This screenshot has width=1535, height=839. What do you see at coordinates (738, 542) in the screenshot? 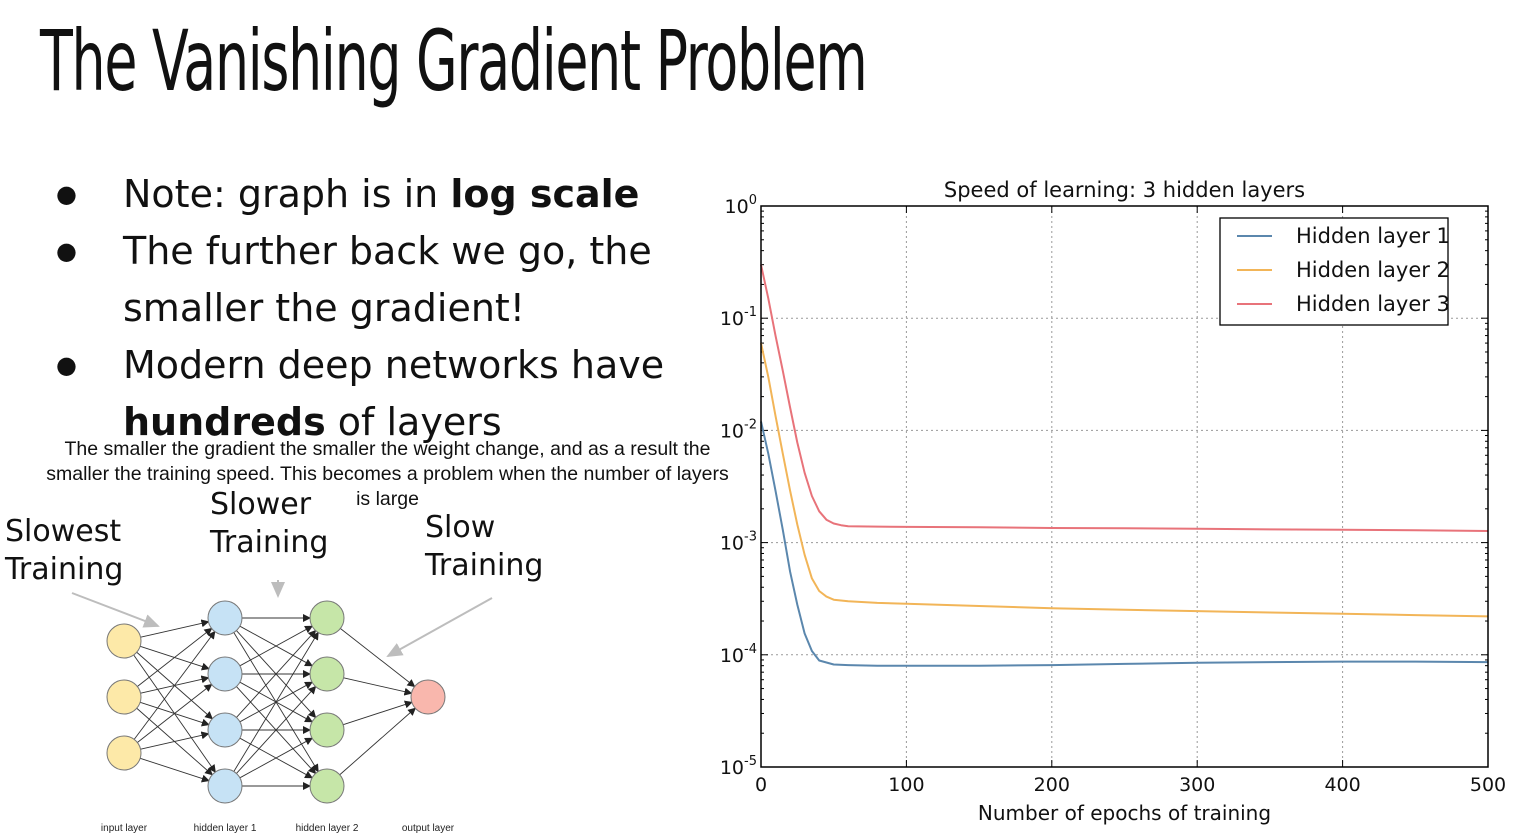
I see `y-tick-label: 10⁻³` at bounding box center [738, 542].